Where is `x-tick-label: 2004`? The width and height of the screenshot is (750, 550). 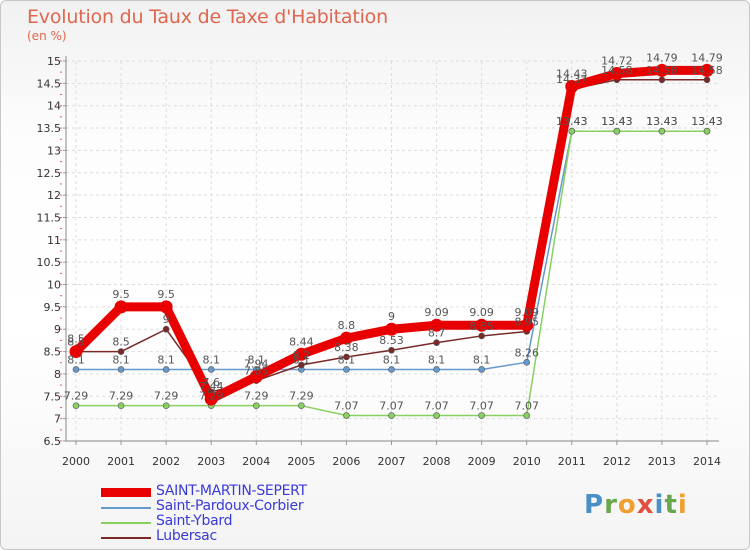 x-tick-label: 2004 is located at coordinates (256, 461).